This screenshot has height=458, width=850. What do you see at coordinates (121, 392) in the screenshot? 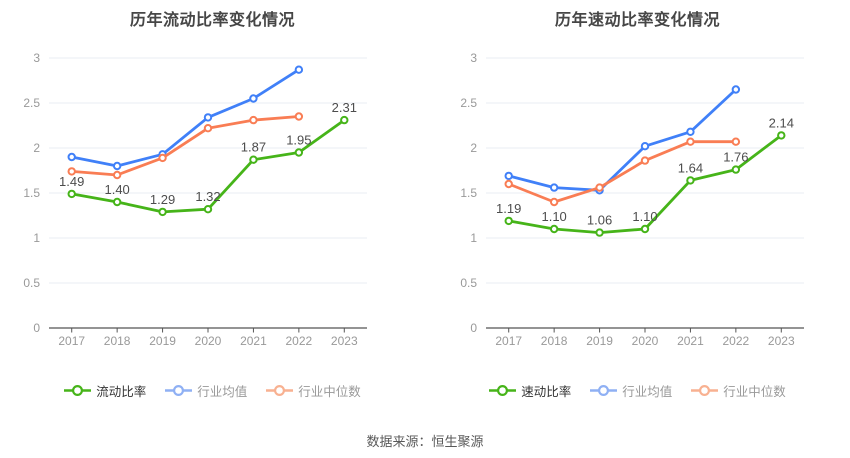
I see `legend-label: 流动比率` at bounding box center [121, 392].